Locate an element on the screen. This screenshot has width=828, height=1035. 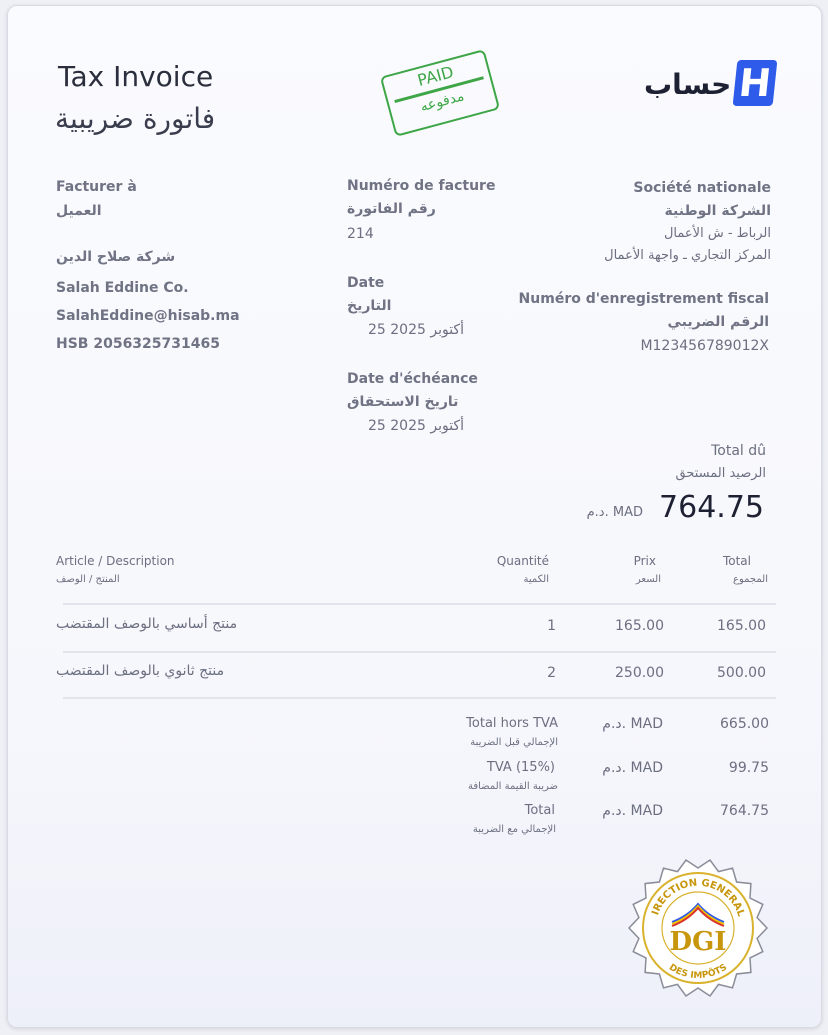
fiscal-id: M123456789012X is located at coordinates (704, 346).